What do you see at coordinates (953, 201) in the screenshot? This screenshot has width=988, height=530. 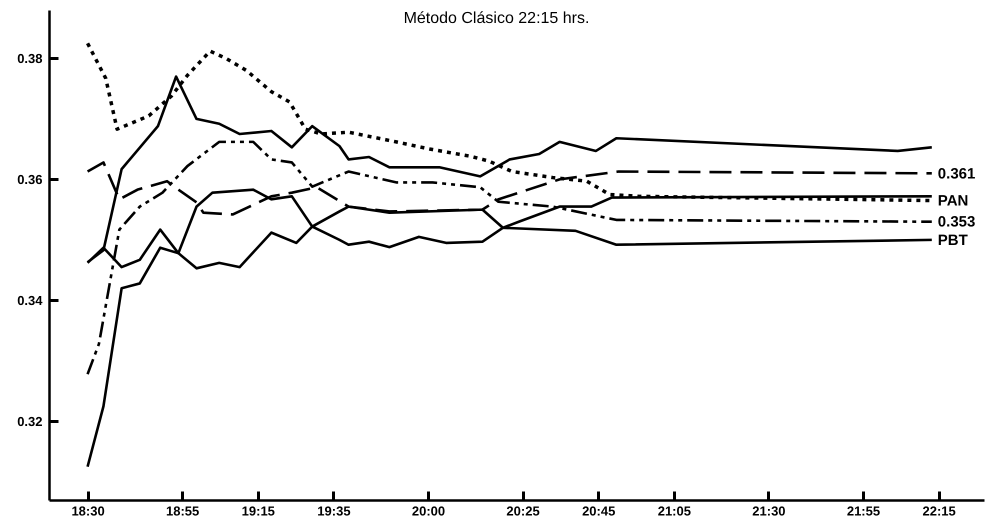 I see `series-label: PAN` at bounding box center [953, 201].